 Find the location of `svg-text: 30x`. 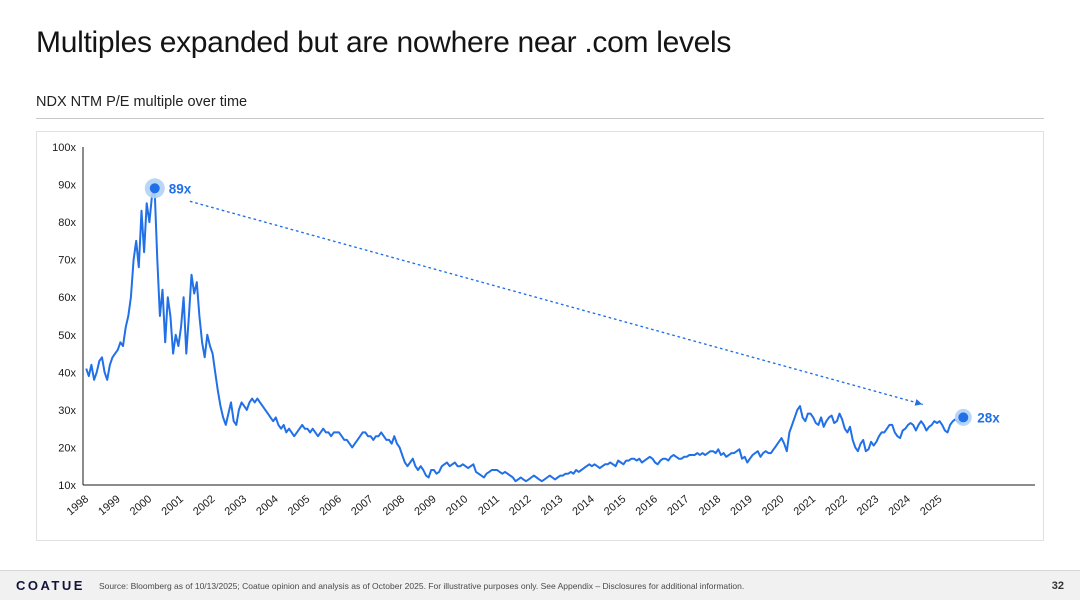

svg-text: 30x is located at coordinates (67, 411).